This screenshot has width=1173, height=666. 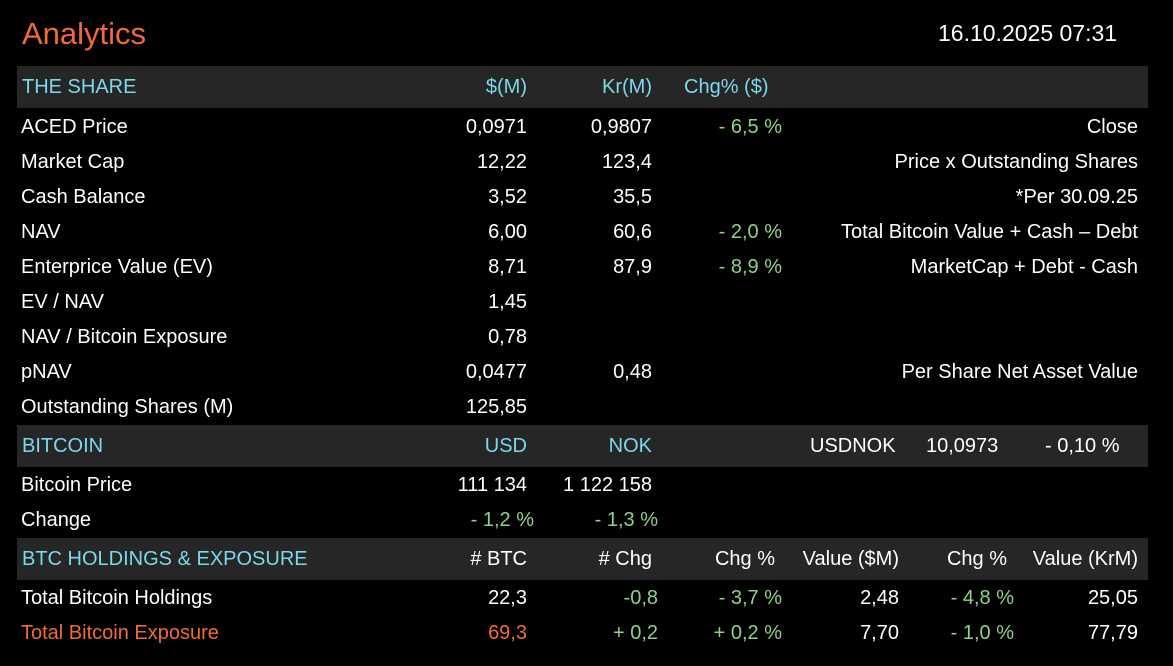 I want to click on row-usd: - 1,2 %, so click(x=502, y=520).